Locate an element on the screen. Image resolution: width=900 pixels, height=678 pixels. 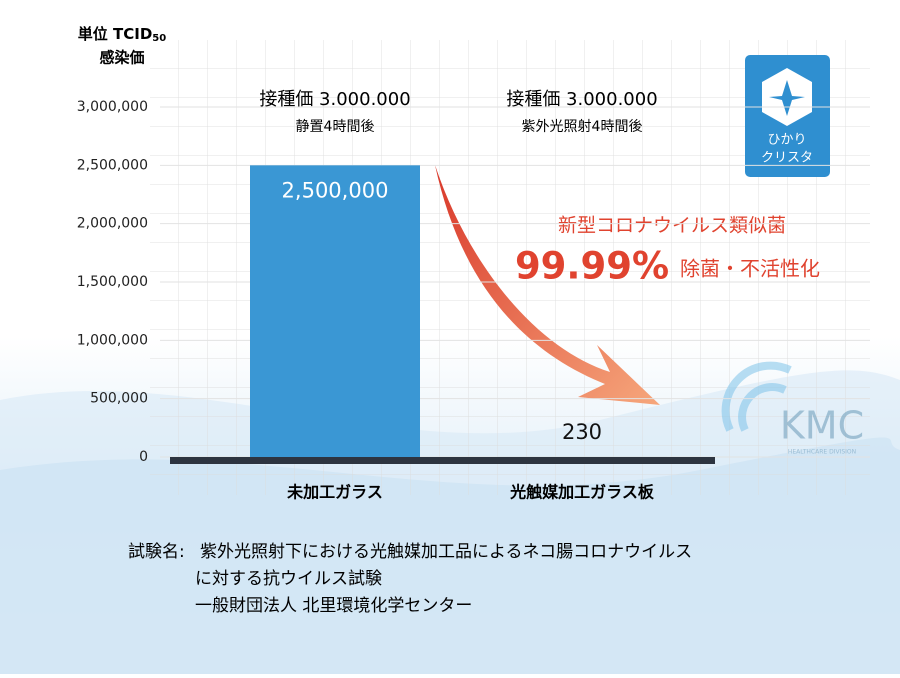
footer-text: に対する抗ウイルス試験 is located at coordinates (288, 579).